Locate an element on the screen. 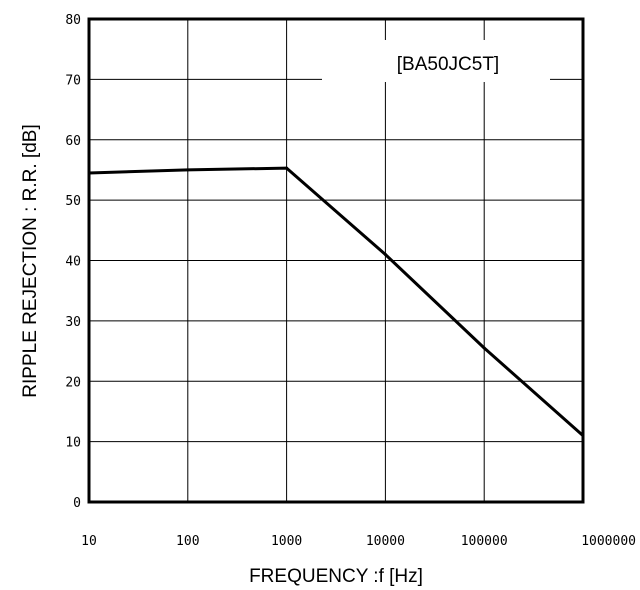  x-tick-label: 100000 is located at coordinates (484, 541).